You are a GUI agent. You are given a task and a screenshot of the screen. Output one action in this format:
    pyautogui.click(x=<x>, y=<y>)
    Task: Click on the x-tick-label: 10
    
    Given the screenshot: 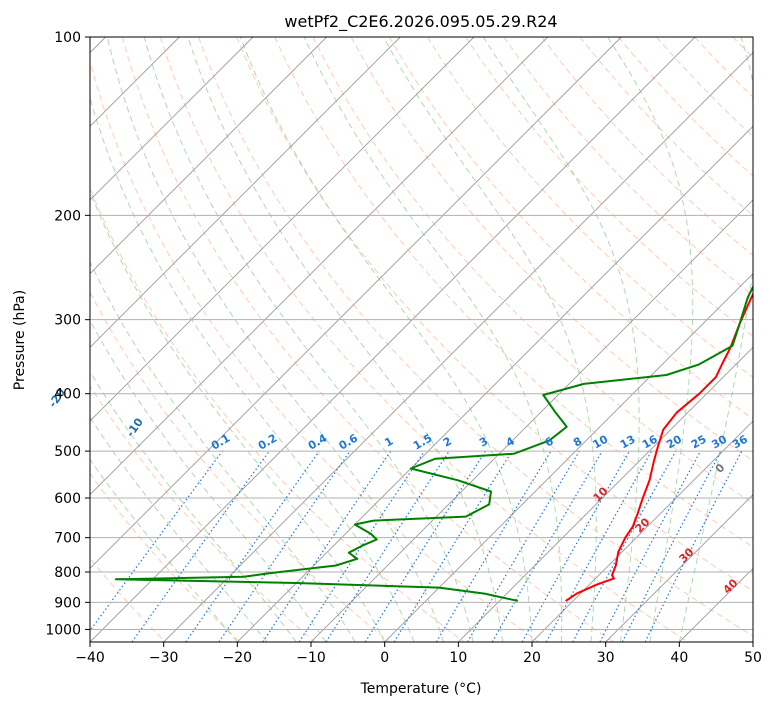 What is the action you would take?
    pyautogui.click(x=458, y=658)
    